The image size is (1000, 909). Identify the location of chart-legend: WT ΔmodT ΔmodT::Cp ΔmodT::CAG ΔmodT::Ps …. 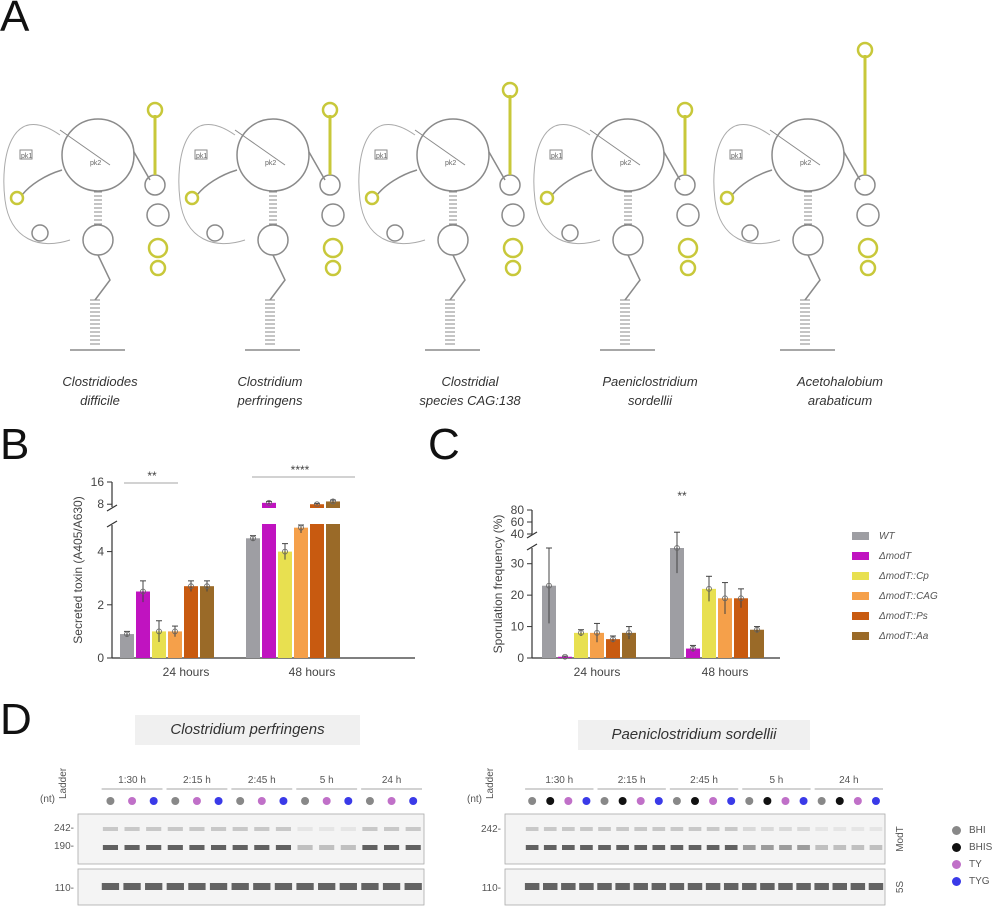
(895, 586).